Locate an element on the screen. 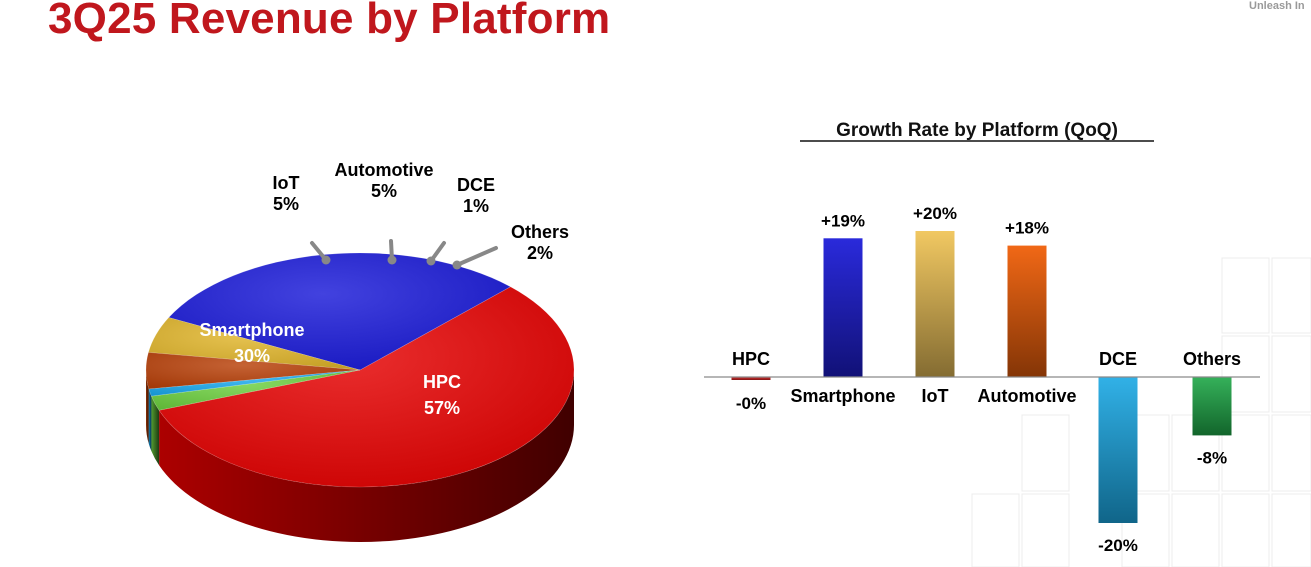  pie-leader-dot-dce is located at coordinates (431, 261).